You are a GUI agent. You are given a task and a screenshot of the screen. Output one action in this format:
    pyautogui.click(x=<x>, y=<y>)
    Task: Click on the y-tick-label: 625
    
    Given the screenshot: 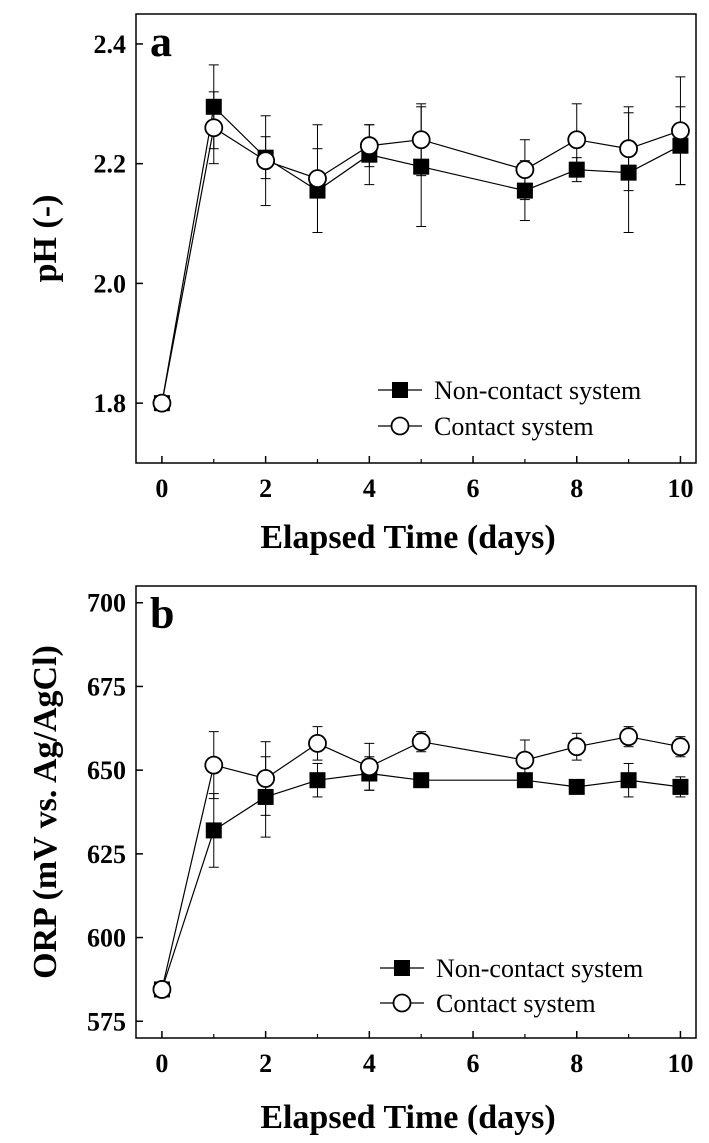 What is the action you would take?
    pyautogui.click(x=106, y=854)
    